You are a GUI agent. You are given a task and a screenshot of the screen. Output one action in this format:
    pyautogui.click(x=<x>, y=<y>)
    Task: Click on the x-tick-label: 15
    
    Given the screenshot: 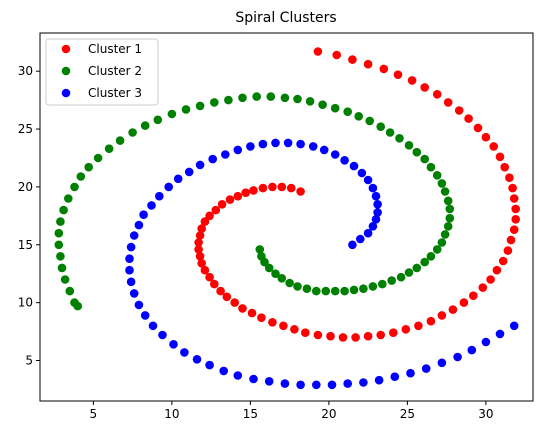 What is the action you would take?
    pyautogui.click(x=250, y=414)
    